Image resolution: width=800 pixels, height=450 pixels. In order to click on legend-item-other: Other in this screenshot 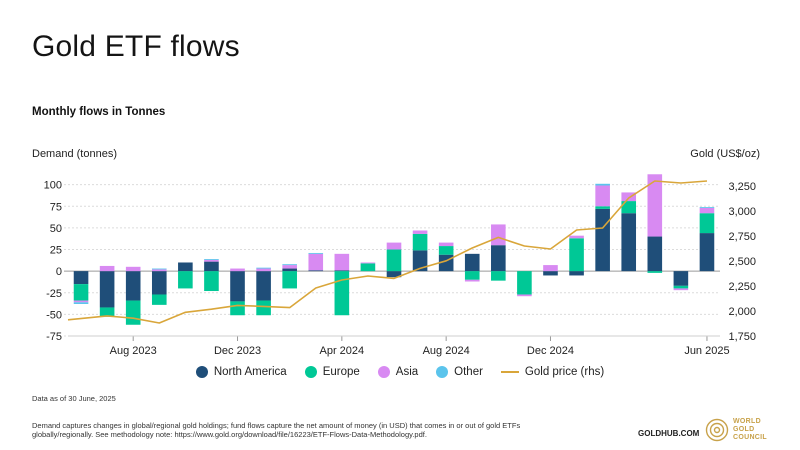, I will do `click(459, 372)`.